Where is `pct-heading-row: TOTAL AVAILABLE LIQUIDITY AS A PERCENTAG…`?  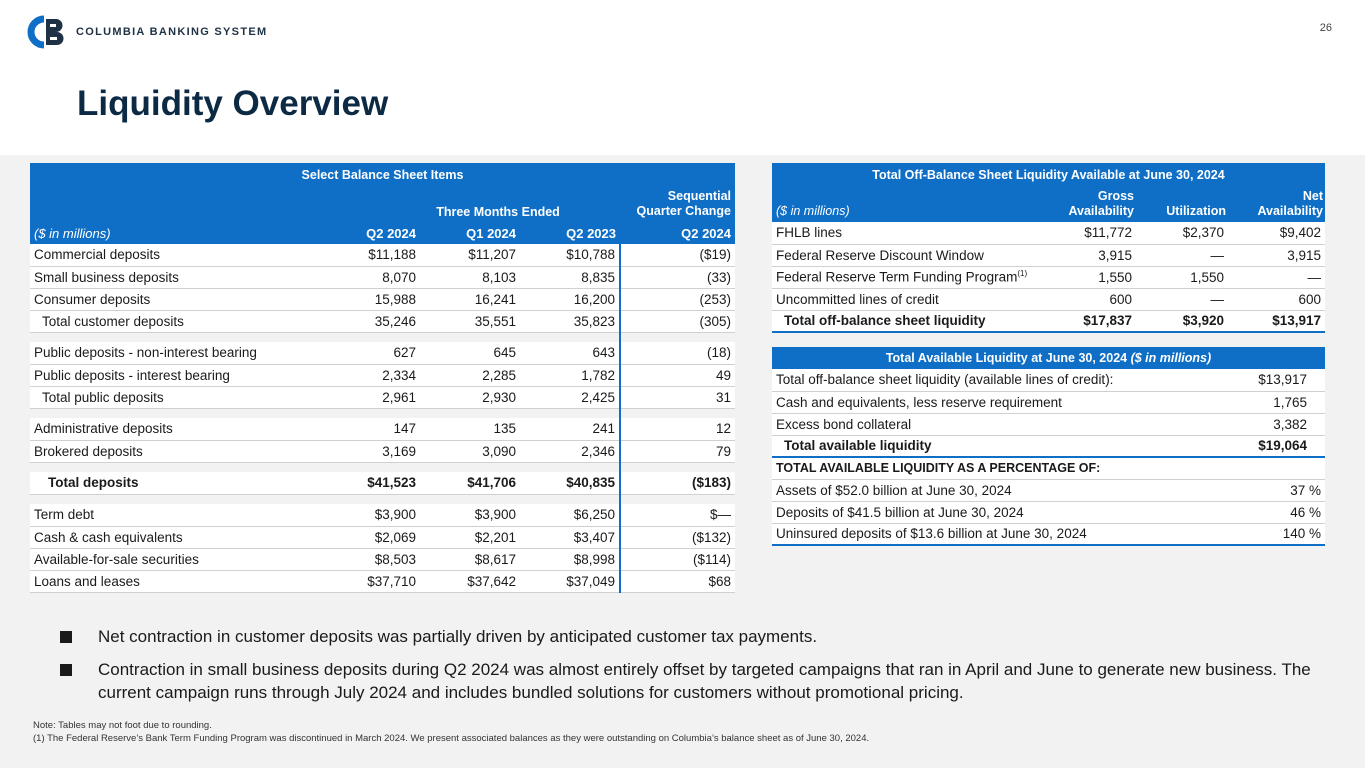
pct-heading-row: TOTAL AVAILABLE LIQUIDITY AS A PERCENTAG… is located at coordinates (1048, 468).